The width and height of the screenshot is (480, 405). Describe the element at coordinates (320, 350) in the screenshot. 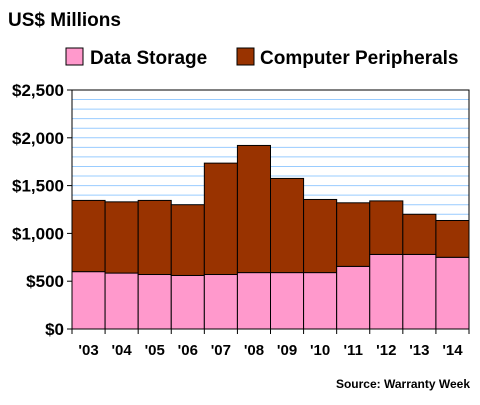

I see `x-tick-label: '10` at that location.